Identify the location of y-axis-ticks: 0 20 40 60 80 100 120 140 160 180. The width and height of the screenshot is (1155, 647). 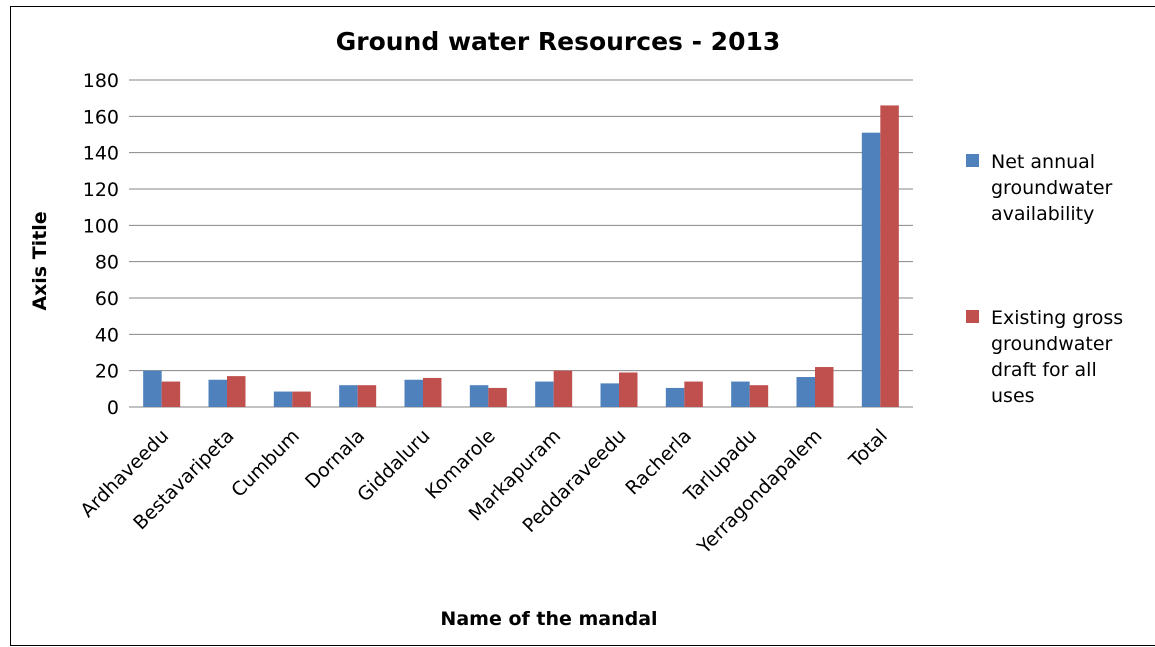
(101, 244).